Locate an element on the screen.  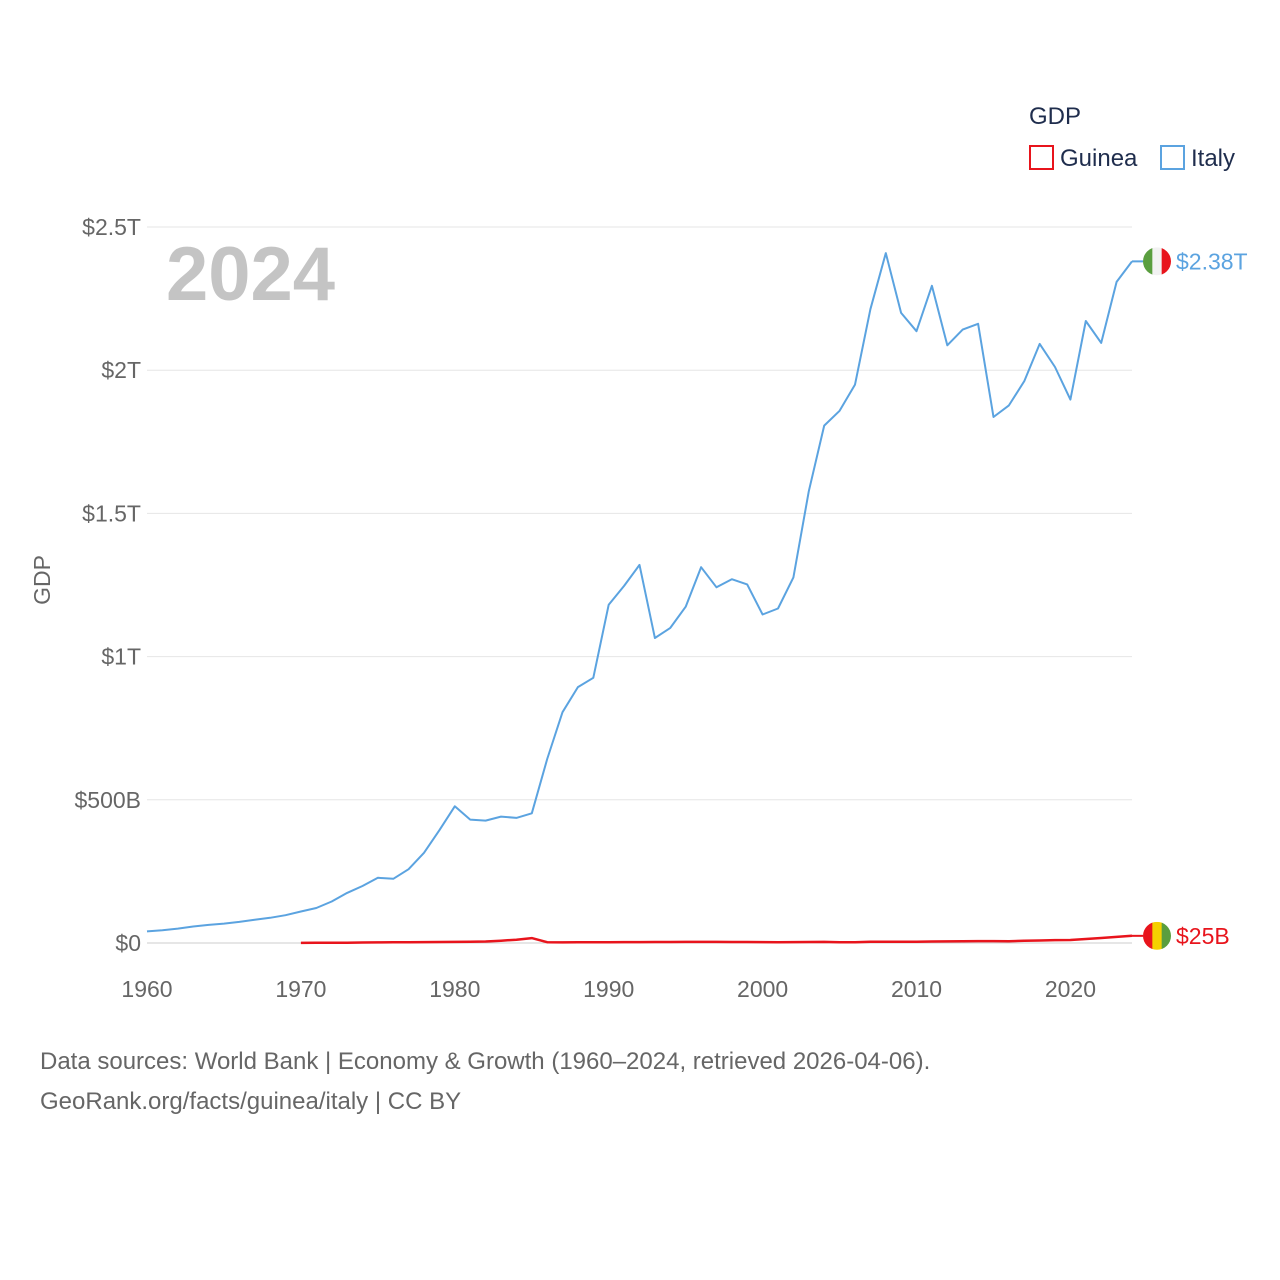
x-tick-label: 1980 is located at coordinates (454, 989).